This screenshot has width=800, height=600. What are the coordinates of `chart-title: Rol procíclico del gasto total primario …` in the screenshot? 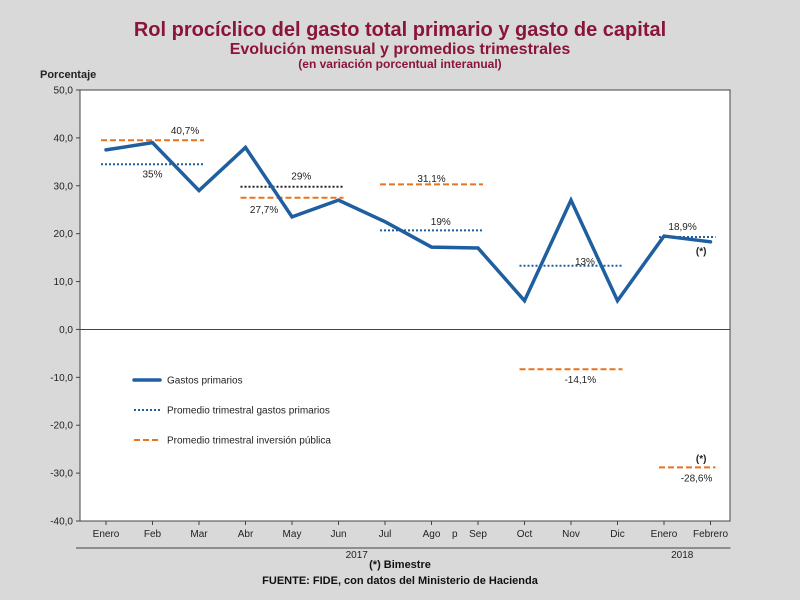 It's located at (400, 30).